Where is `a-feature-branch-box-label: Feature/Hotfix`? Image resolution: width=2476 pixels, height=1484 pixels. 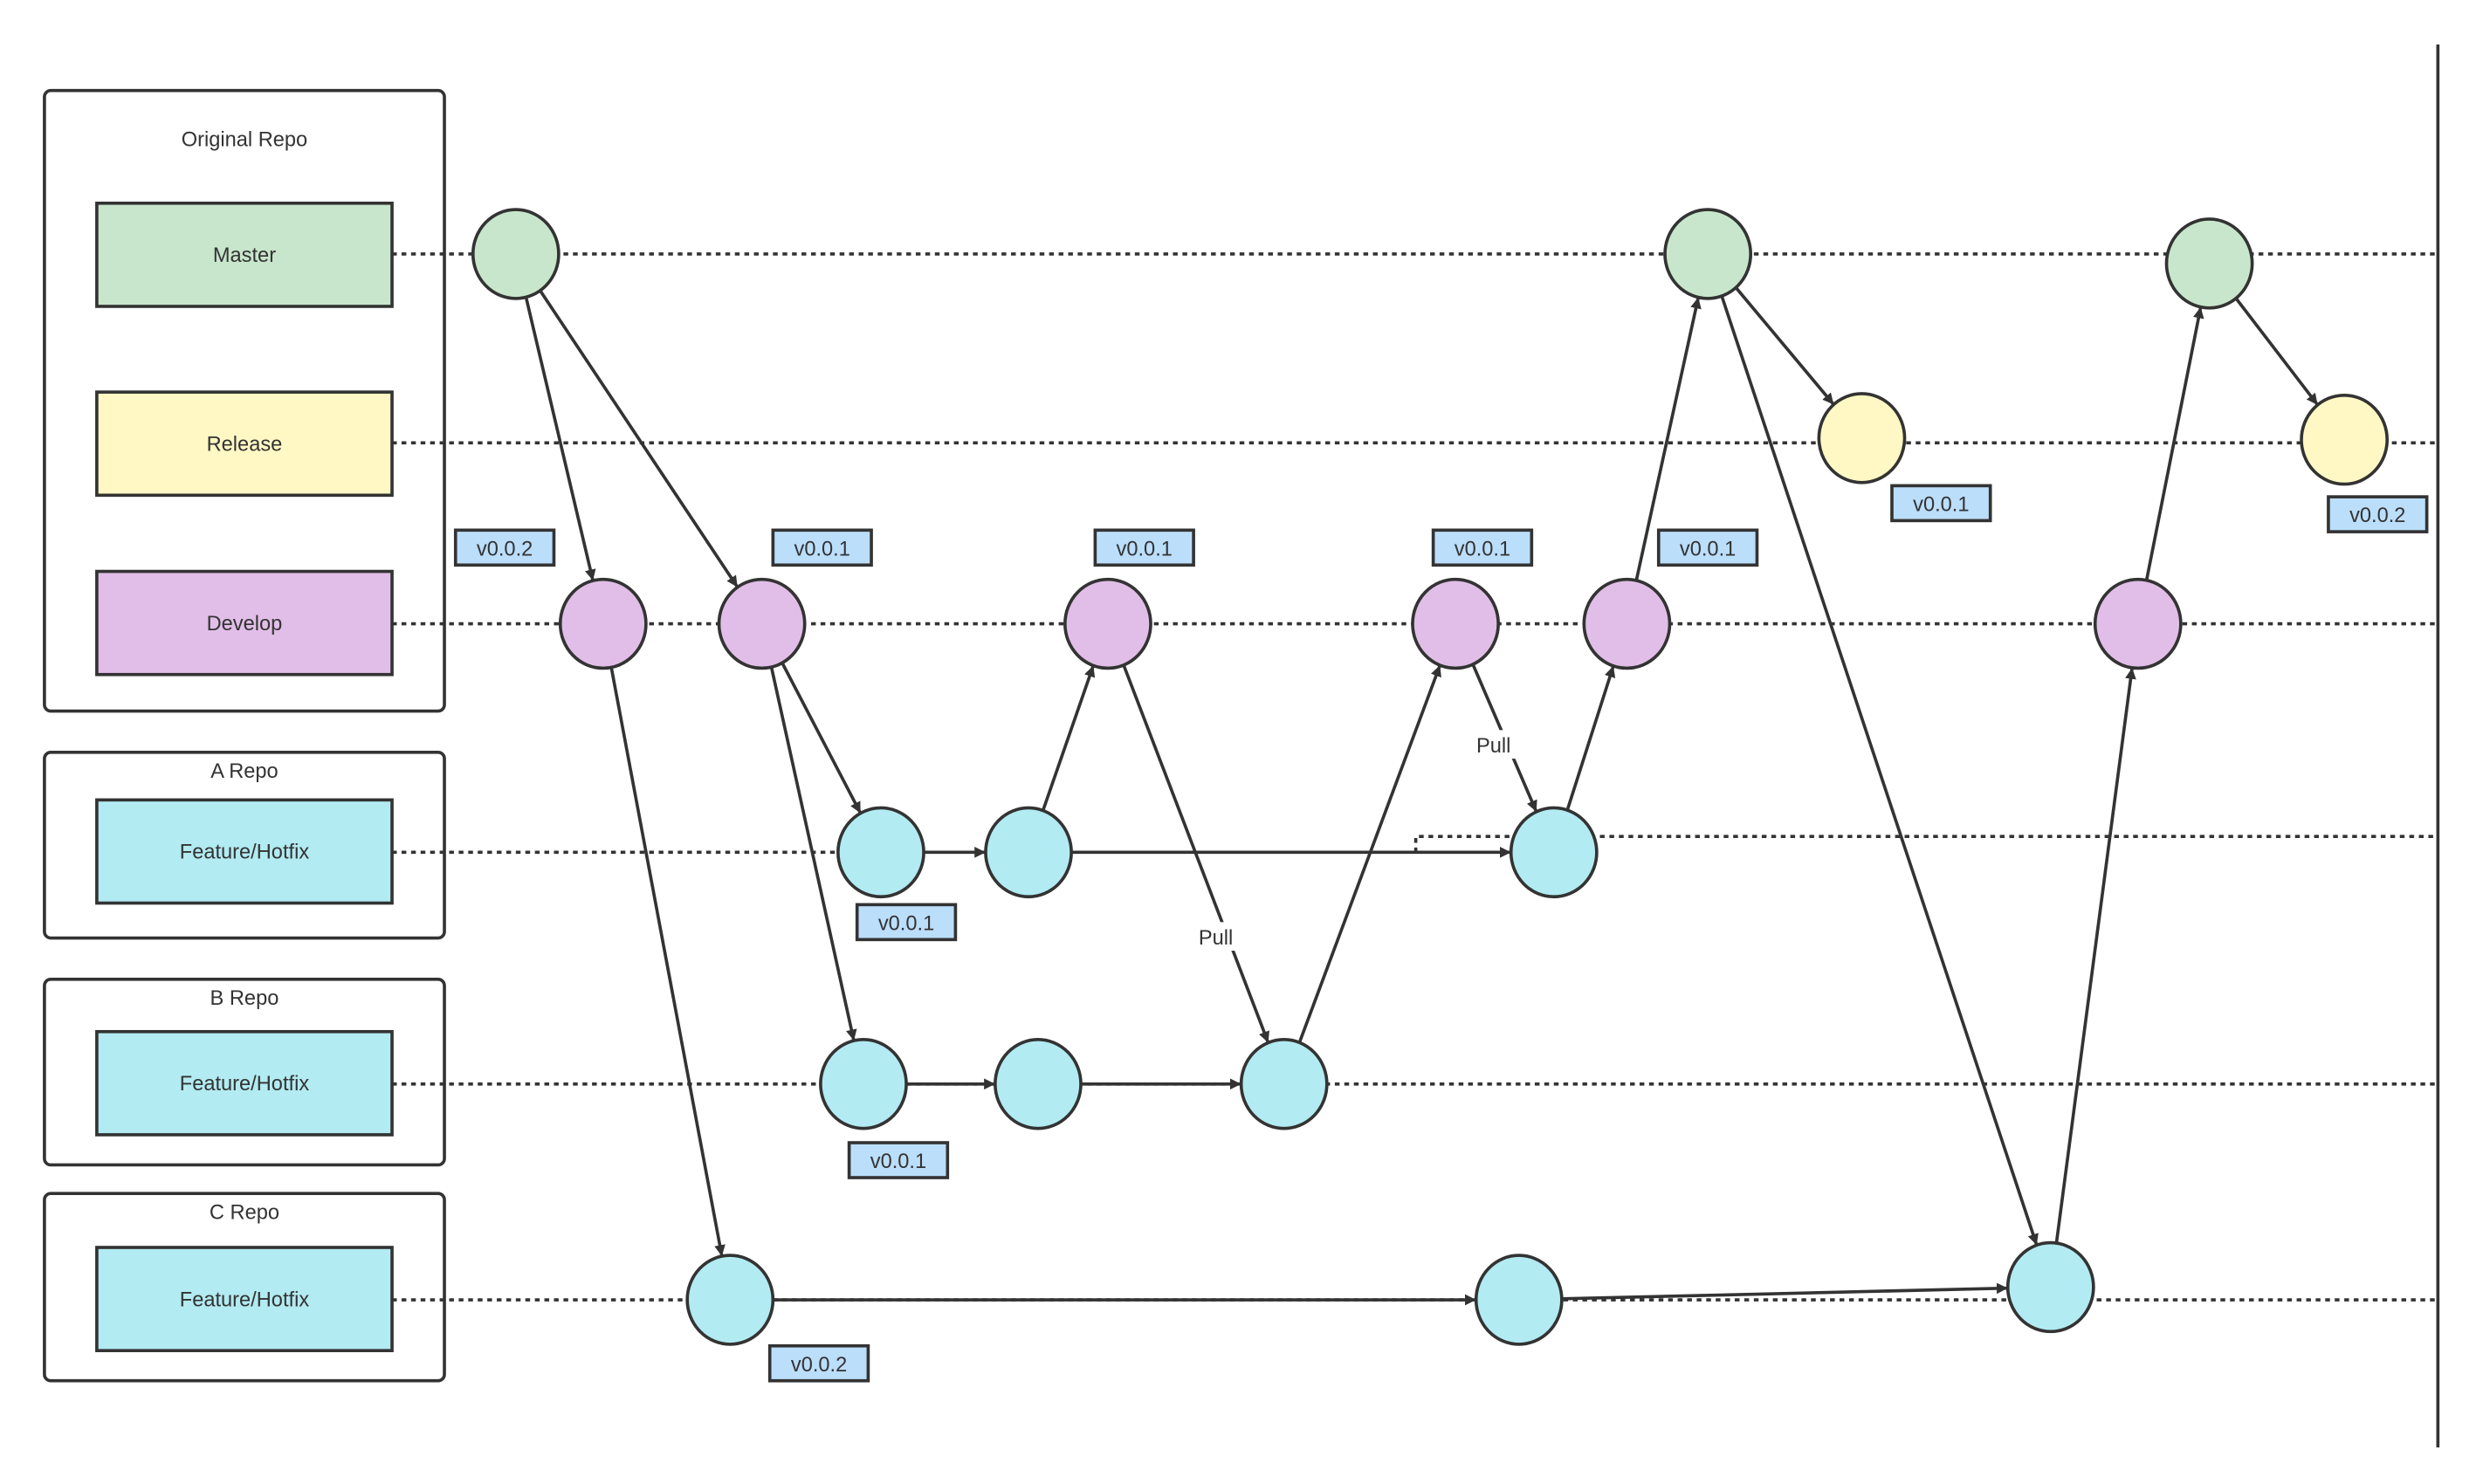
a-feature-branch-box-label: Feature/Hotfix is located at coordinates (245, 853).